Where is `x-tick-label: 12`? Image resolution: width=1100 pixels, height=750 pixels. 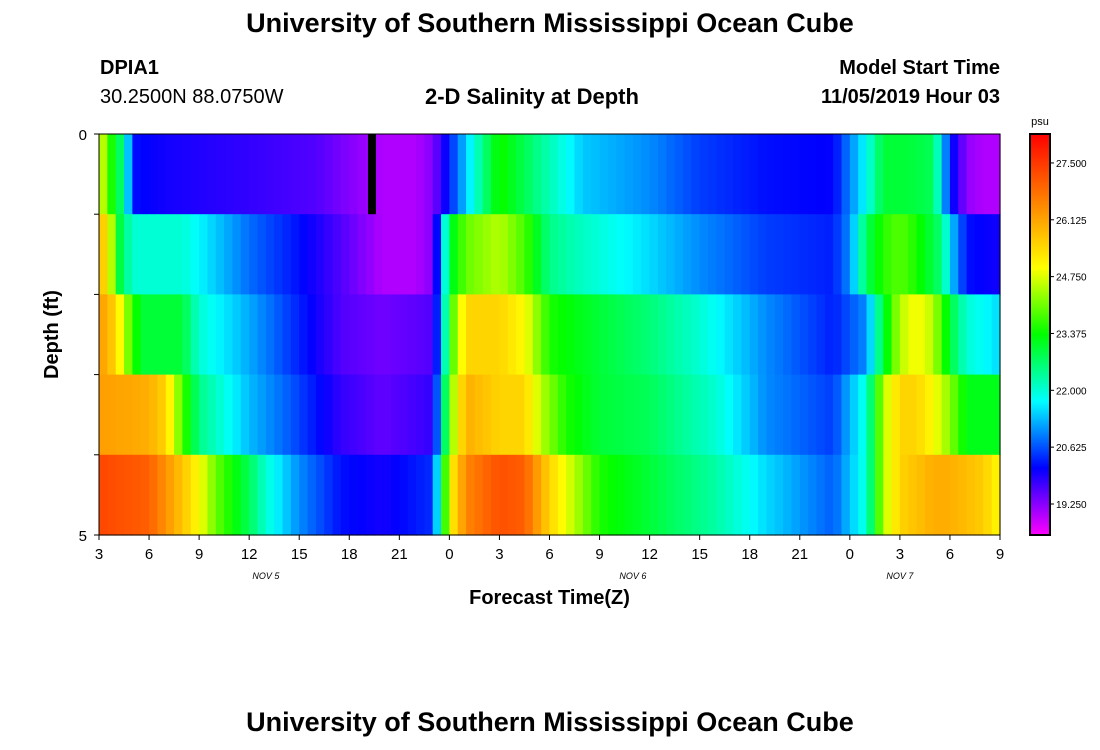
x-tick-label: 12 is located at coordinates (249, 554).